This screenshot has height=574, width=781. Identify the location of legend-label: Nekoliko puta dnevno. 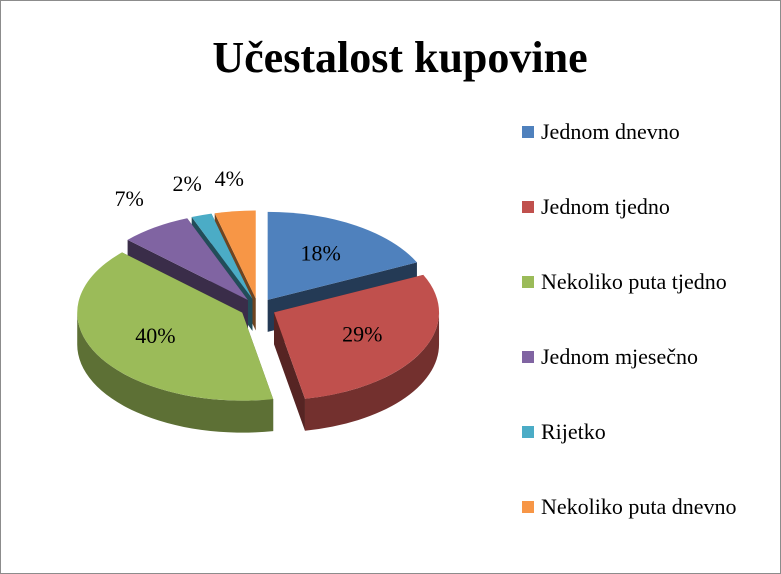
(639, 506).